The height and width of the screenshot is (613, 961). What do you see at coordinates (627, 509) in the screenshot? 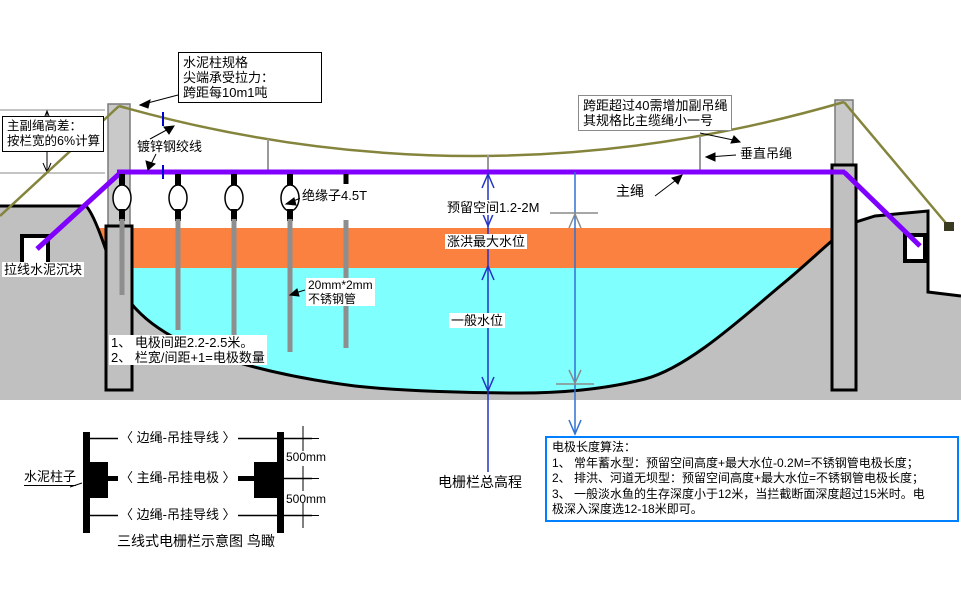
I see `algo-line4: 极深入深度选12-18米即可。` at bounding box center [627, 509].